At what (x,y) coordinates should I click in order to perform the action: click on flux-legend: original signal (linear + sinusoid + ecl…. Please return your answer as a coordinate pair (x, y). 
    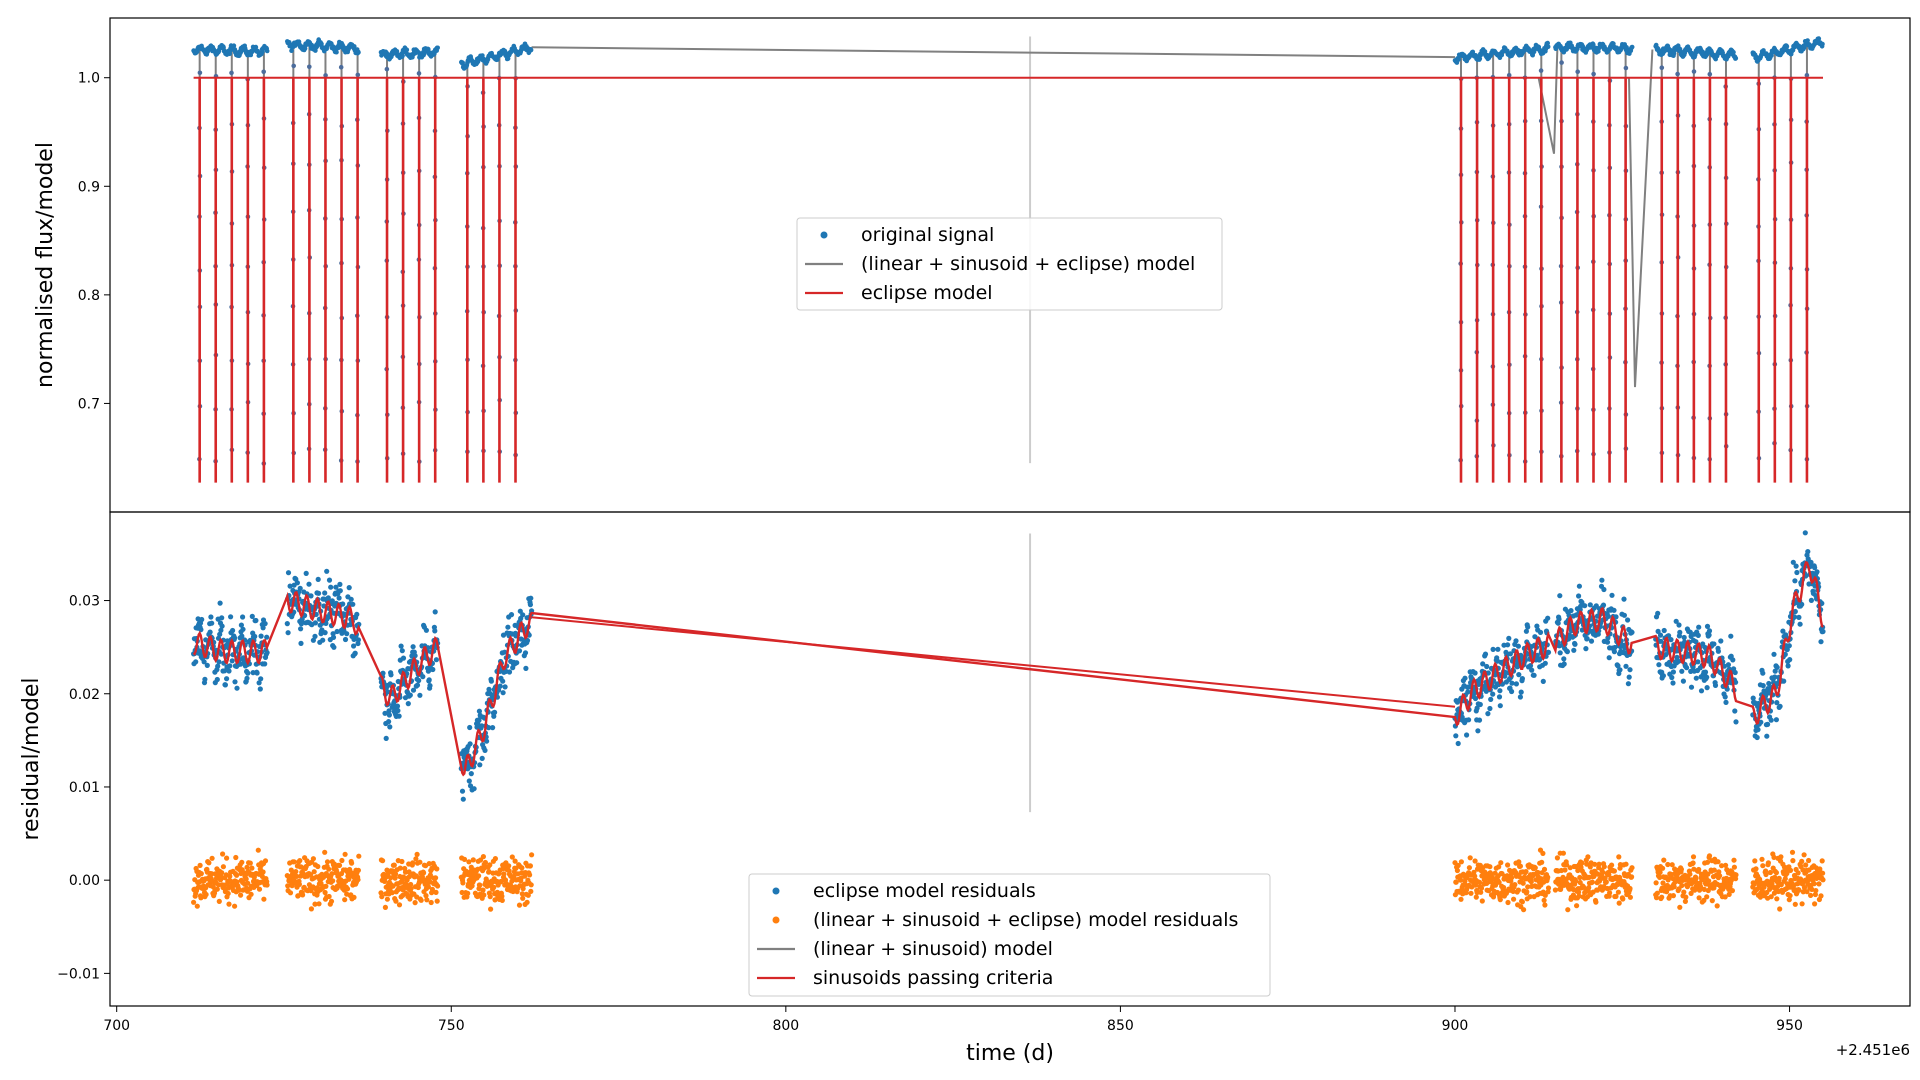
    Looking at the image, I should click on (1009, 264).